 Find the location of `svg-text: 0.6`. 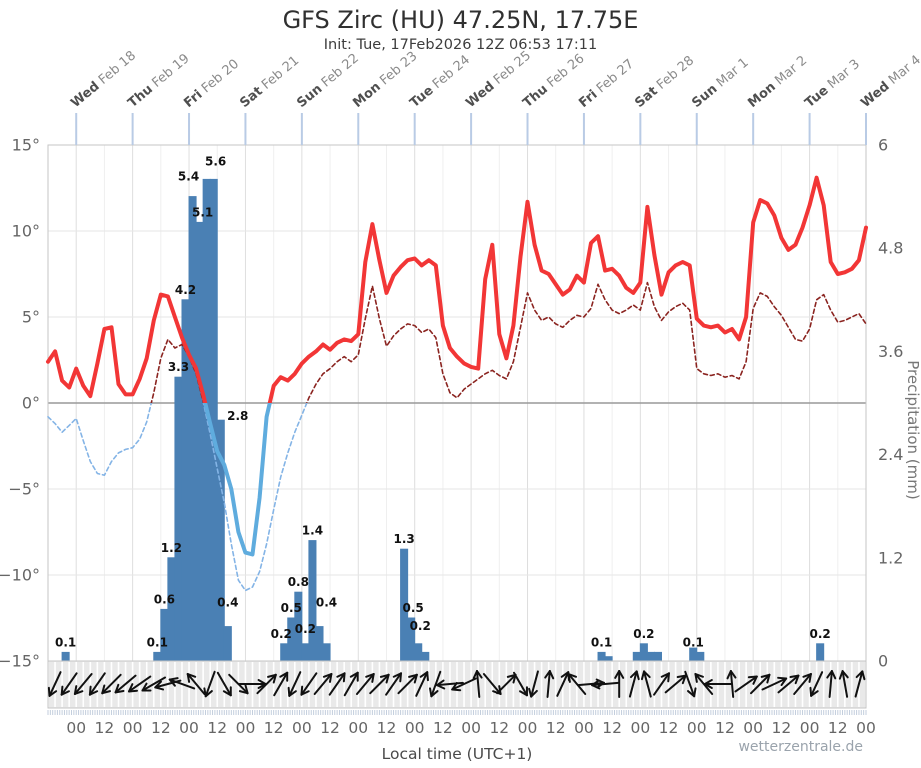

svg-text: 0.6 is located at coordinates (164, 599).